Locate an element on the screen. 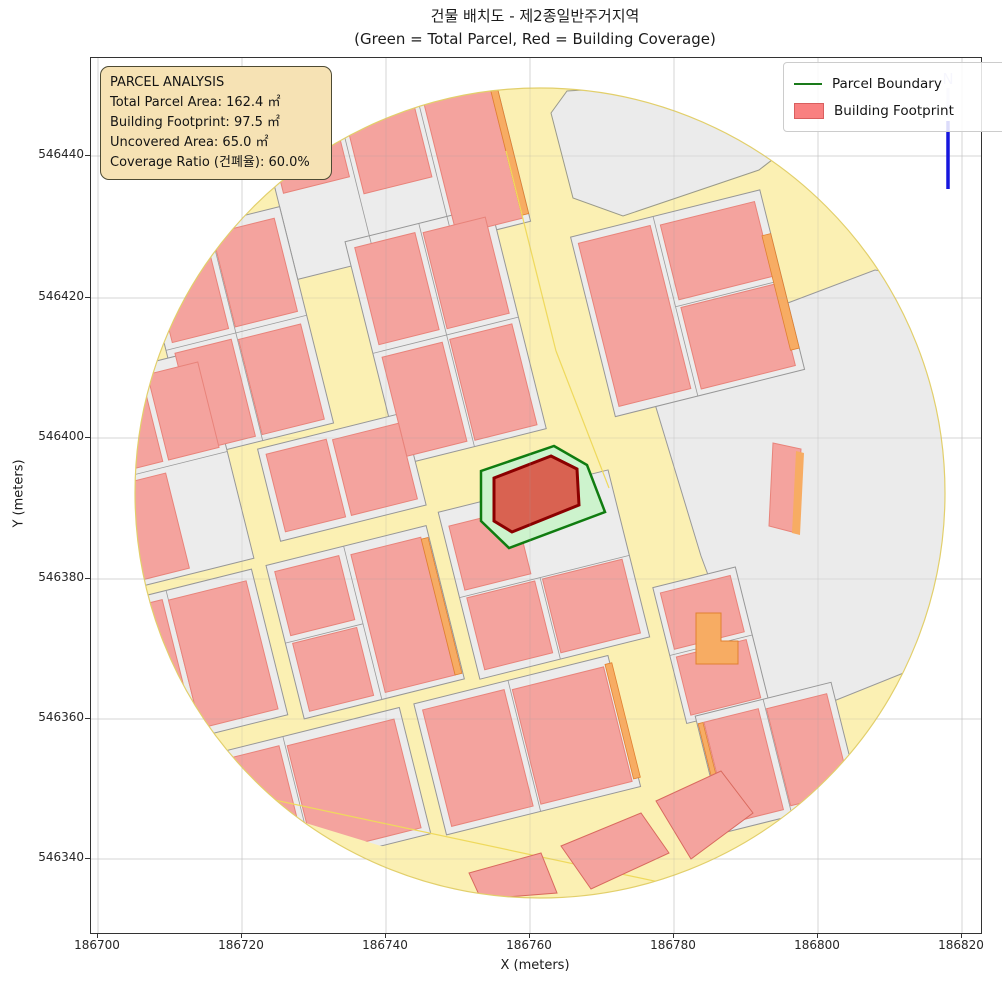 The width and height of the screenshot is (1002, 990). green-line-swatch-icon is located at coordinates (808, 83).